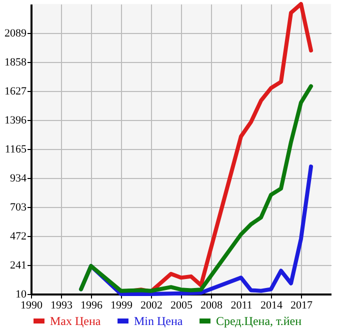  What do you see at coordinates (21, 294) in the screenshot?
I see `y-tick-label: 10` at bounding box center [21, 294].